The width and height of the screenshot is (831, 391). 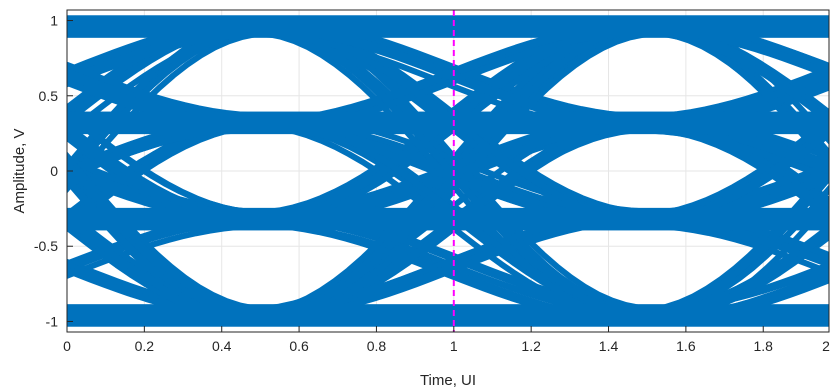 I want to click on x-tick-label-4: 0.8, so click(x=377, y=346).